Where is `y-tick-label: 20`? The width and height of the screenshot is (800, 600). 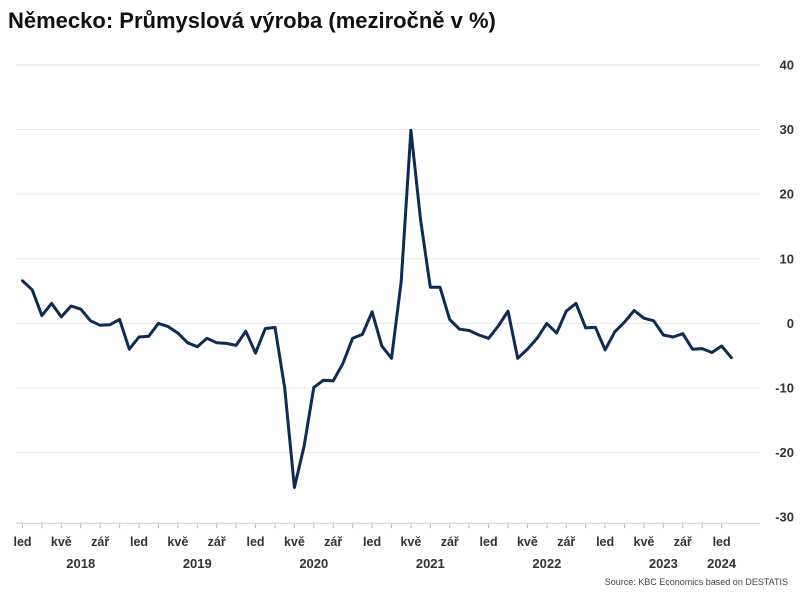 y-tick-label: 20 is located at coordinates (787, 194).